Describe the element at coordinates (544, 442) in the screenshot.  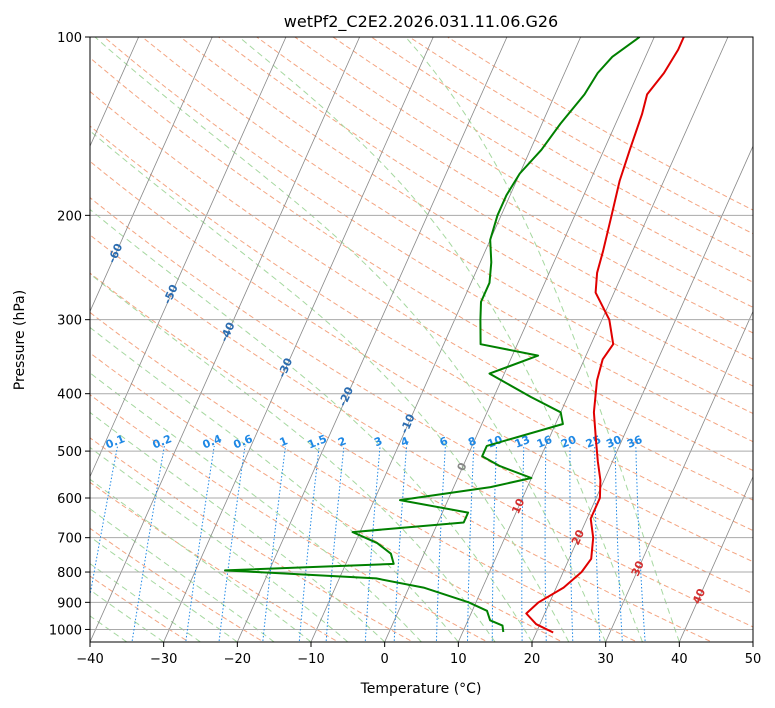
I see `mixing-ratio-label: 16` at that location.